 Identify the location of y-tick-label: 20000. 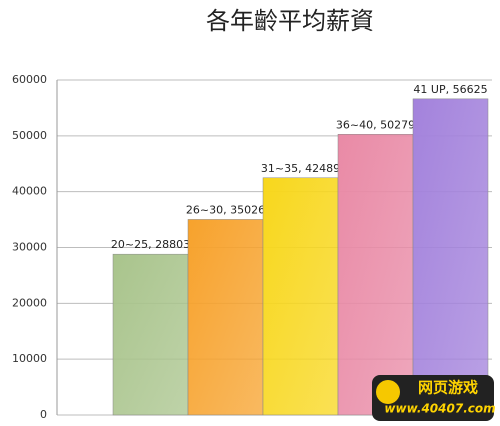
(29, 302).